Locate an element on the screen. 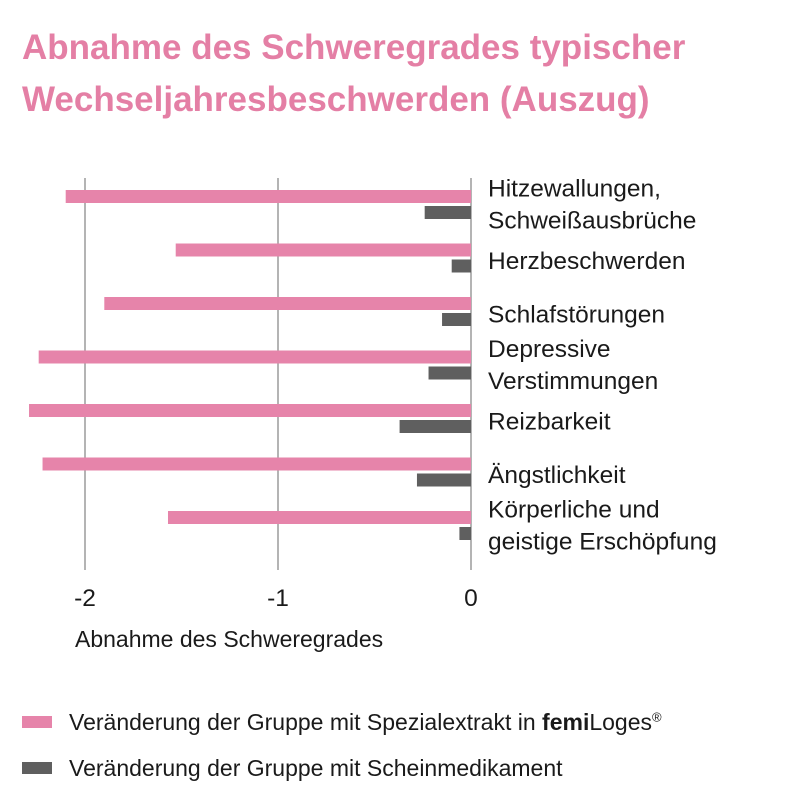 This screenshot has width=800, height=800. legend-swatch-spezial is located at coordinates (37, 722).